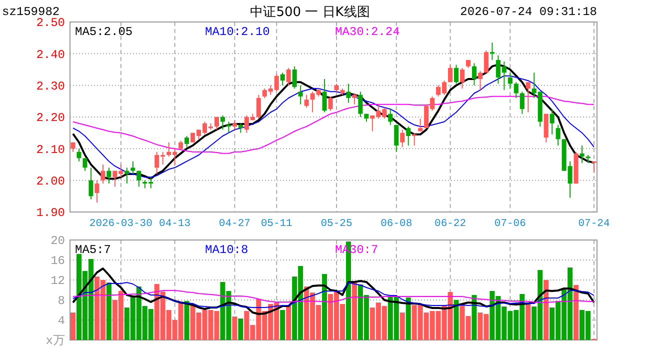 This screenshot has height=360, width=660. Describe the element at coordinates (57, 261) in the screenshot. I see `y-tick-label: 16` at that location.